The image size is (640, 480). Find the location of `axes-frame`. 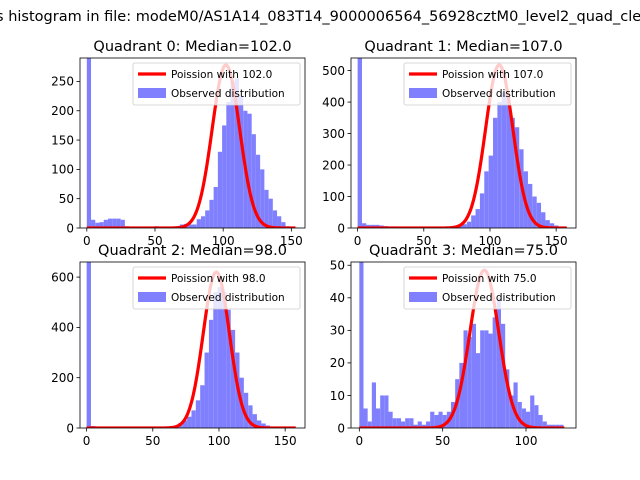

axes-frame is located at coordinates (192, 345).